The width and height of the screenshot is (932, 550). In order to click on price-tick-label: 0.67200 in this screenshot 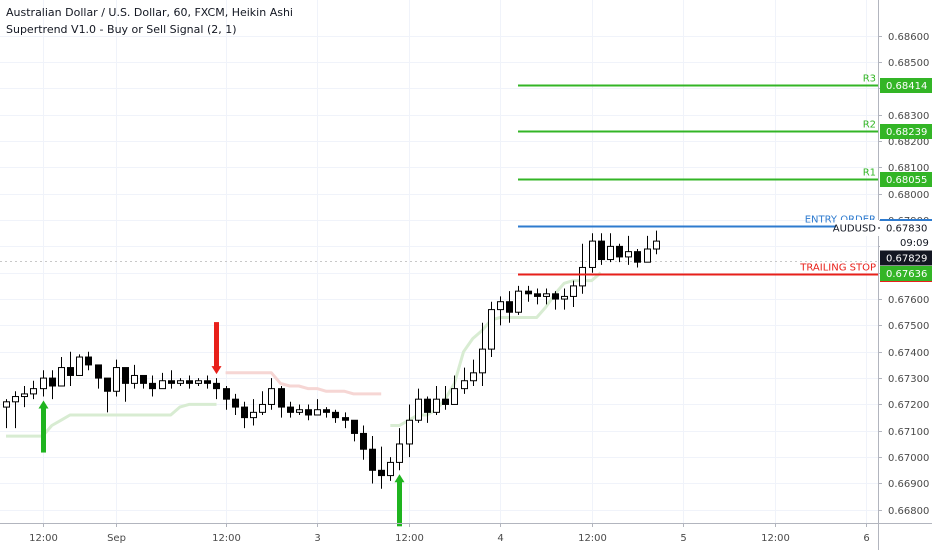, I will do `click(908, 405)`.